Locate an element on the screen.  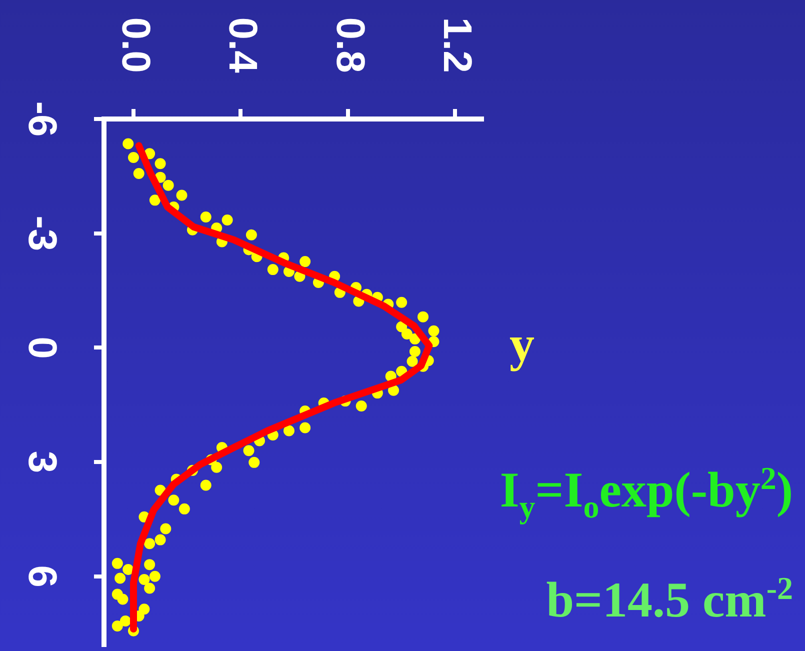
y-tick-label: 6 is located at coordinates (42, 576).